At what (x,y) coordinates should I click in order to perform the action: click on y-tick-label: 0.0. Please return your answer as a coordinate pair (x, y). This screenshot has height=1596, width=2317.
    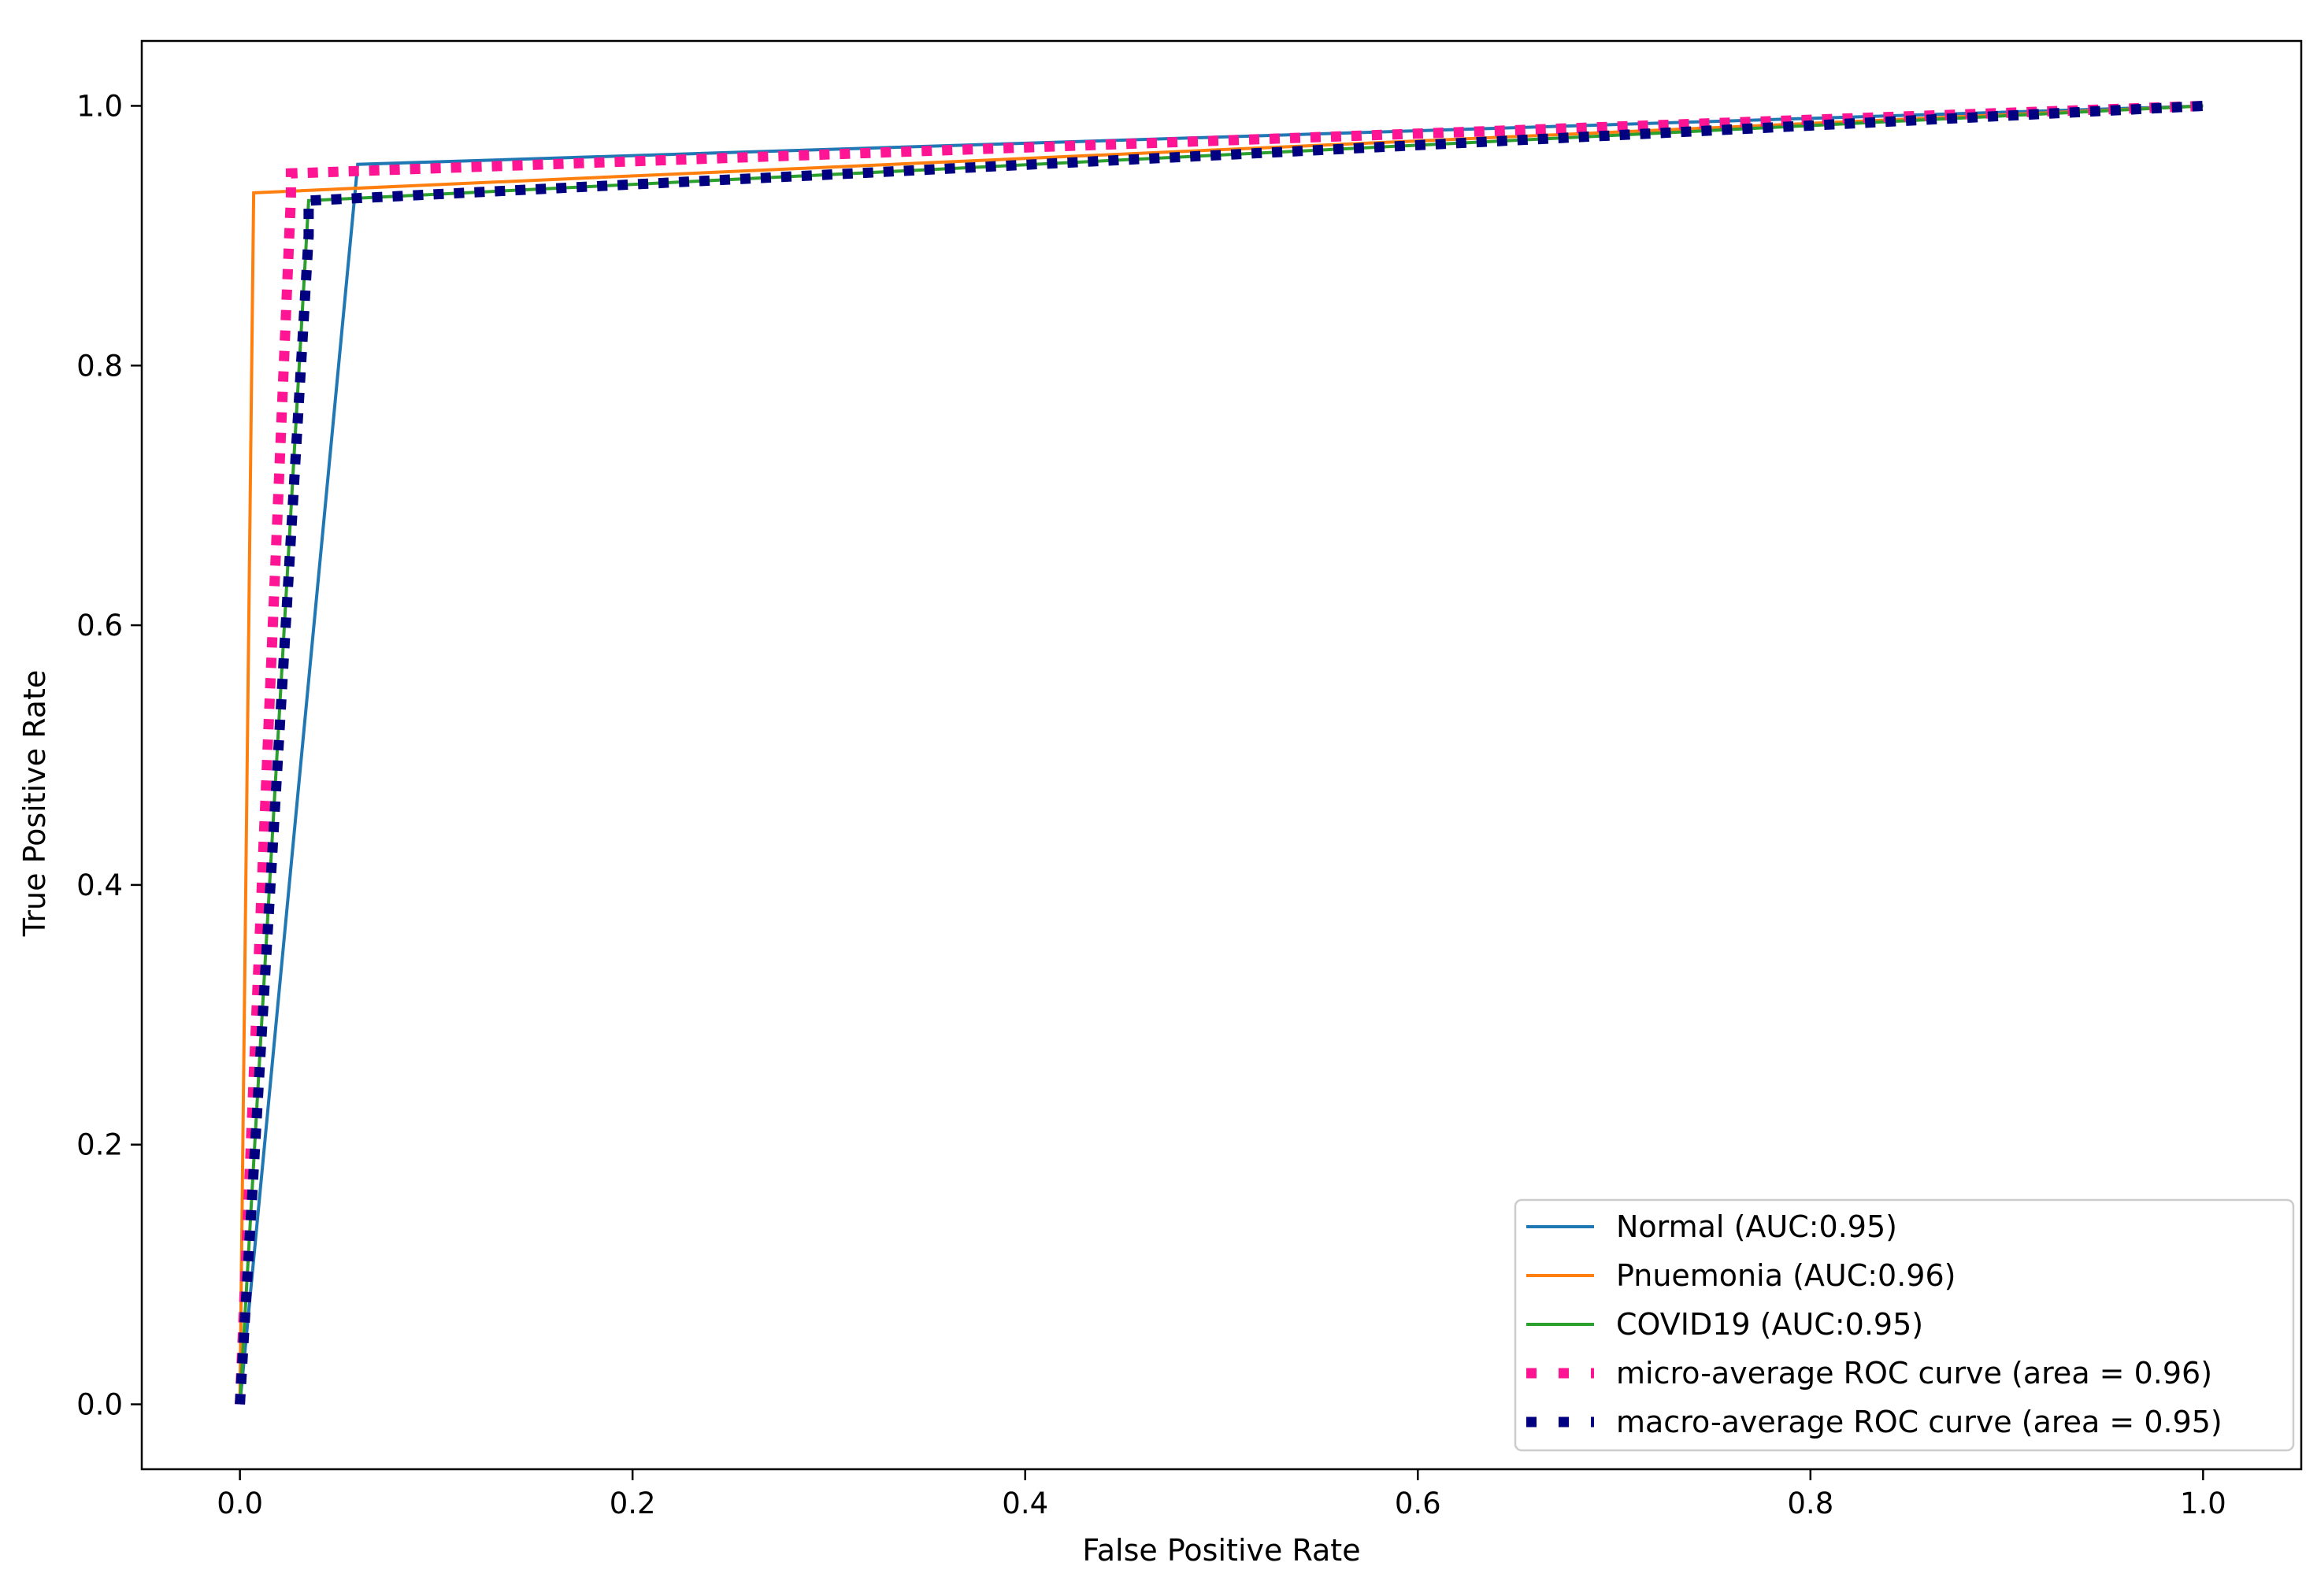
    Looking at the image, I should click on (99, 1405).